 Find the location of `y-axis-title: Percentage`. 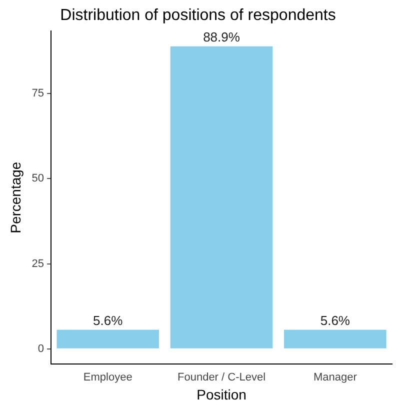

y-axis-title: Percentage is located at coordinates (15, 198).